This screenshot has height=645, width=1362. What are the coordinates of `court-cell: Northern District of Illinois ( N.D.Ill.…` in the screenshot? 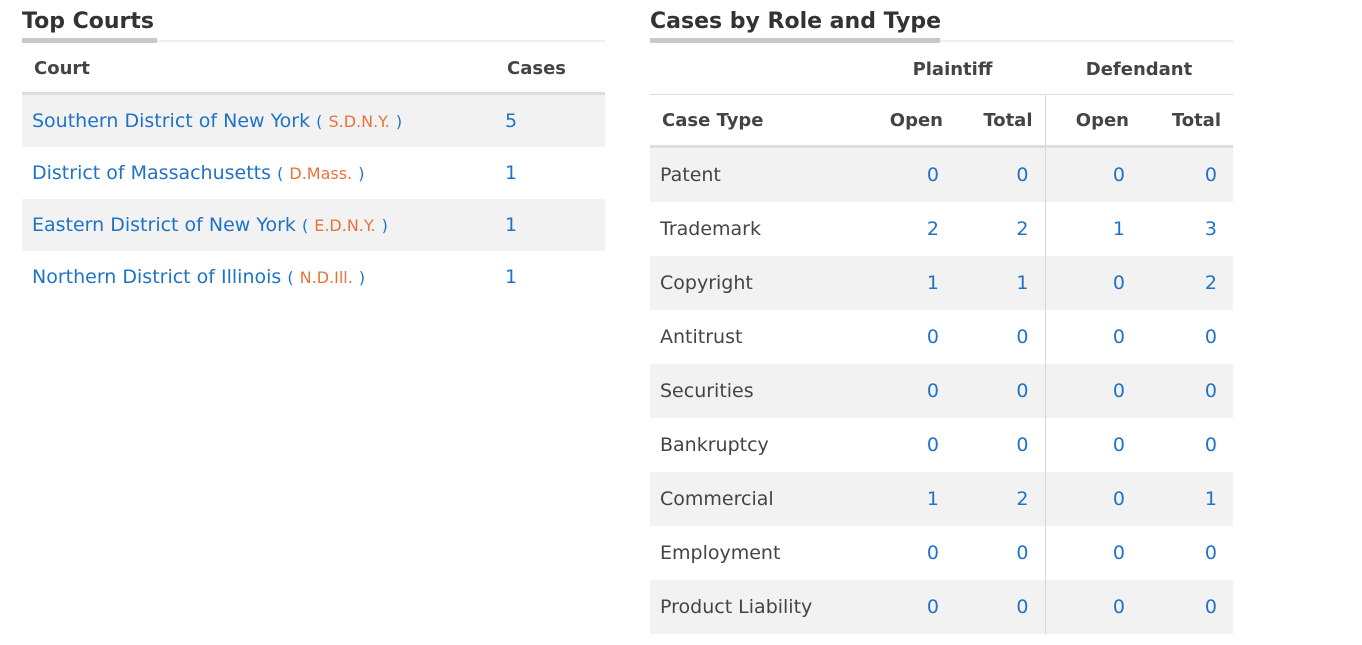 It's located at (199, 277).